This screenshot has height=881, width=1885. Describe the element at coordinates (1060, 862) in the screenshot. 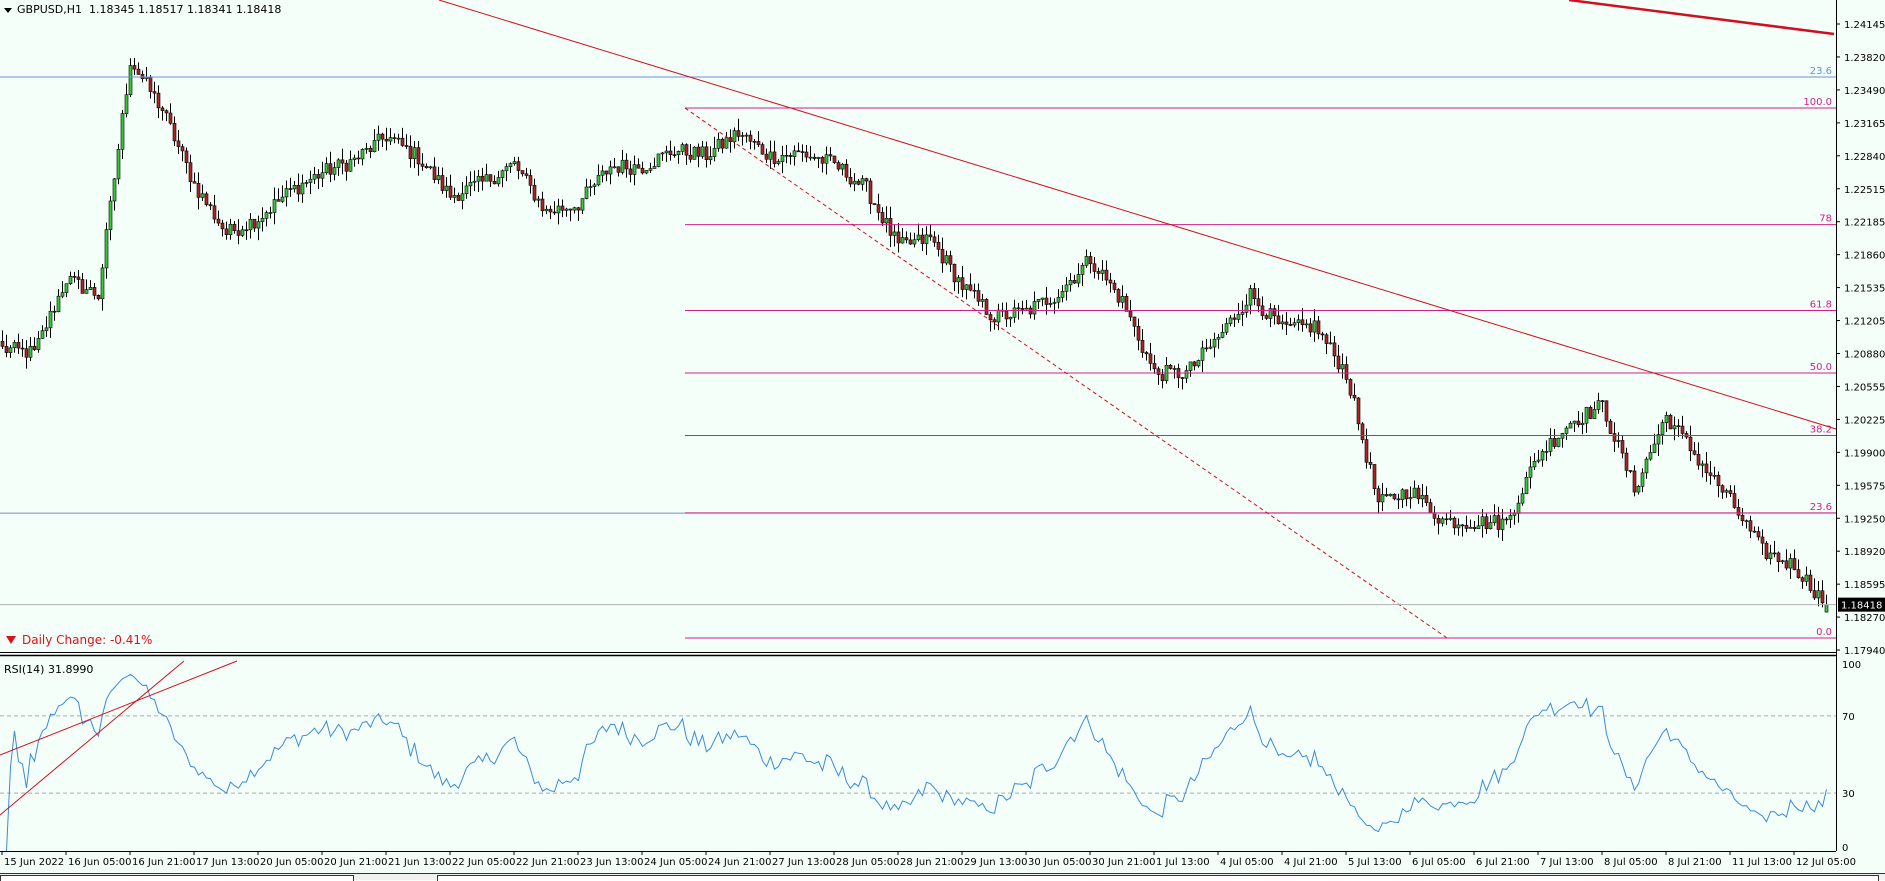

I see `time-axis-label: 30 Jun 05:00` at that location.